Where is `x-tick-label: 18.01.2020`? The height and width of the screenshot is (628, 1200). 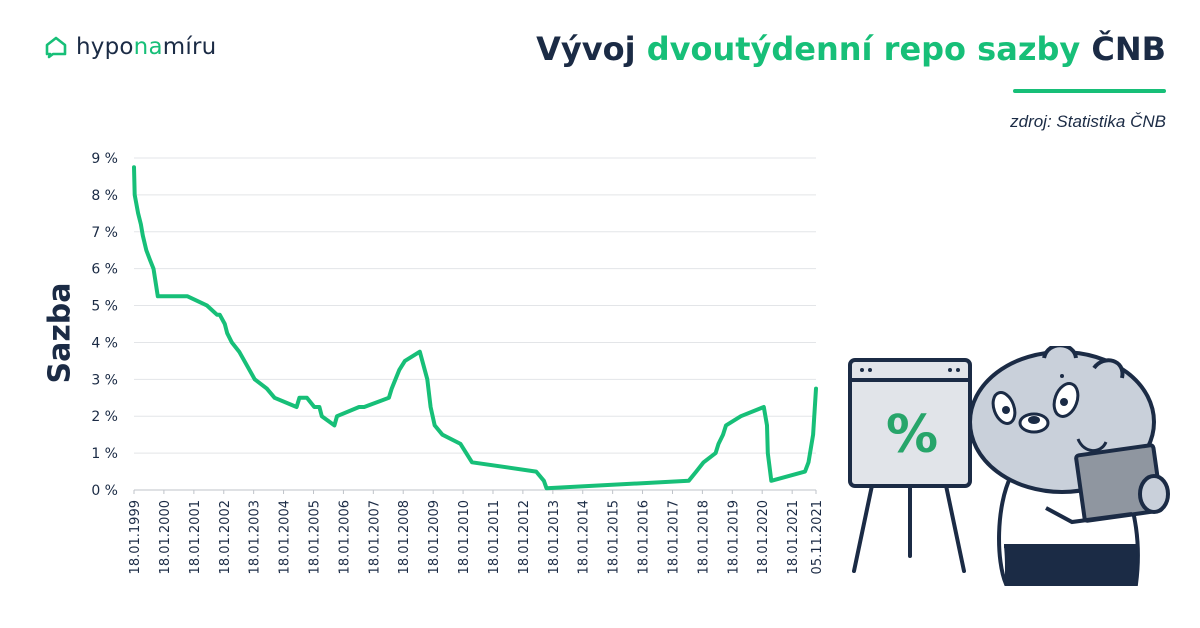
x-tick-label: 18.01.2020 is located at coordinates (763, 537).